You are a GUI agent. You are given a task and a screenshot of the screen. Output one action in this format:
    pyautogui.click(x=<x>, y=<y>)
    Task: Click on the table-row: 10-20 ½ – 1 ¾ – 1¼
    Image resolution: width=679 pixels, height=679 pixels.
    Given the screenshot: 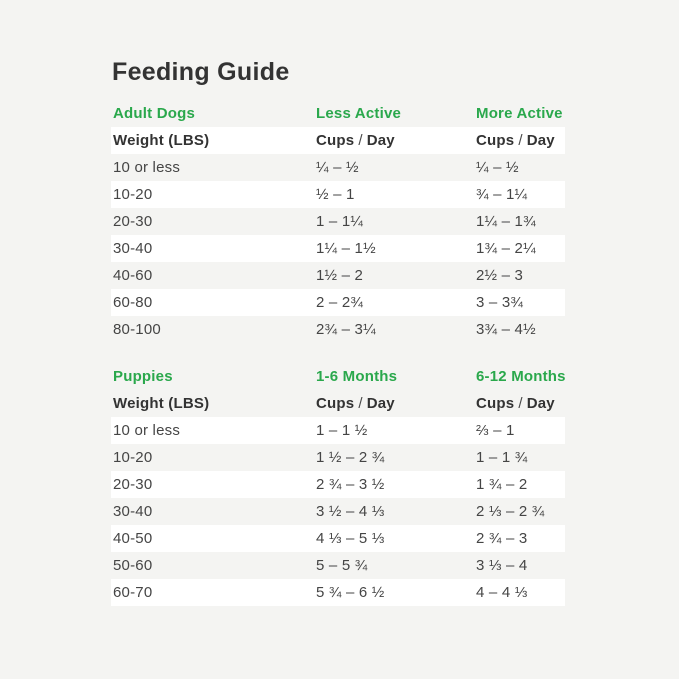 What is the action you would take?
    pyautogui.click(x=338, y=194)
    